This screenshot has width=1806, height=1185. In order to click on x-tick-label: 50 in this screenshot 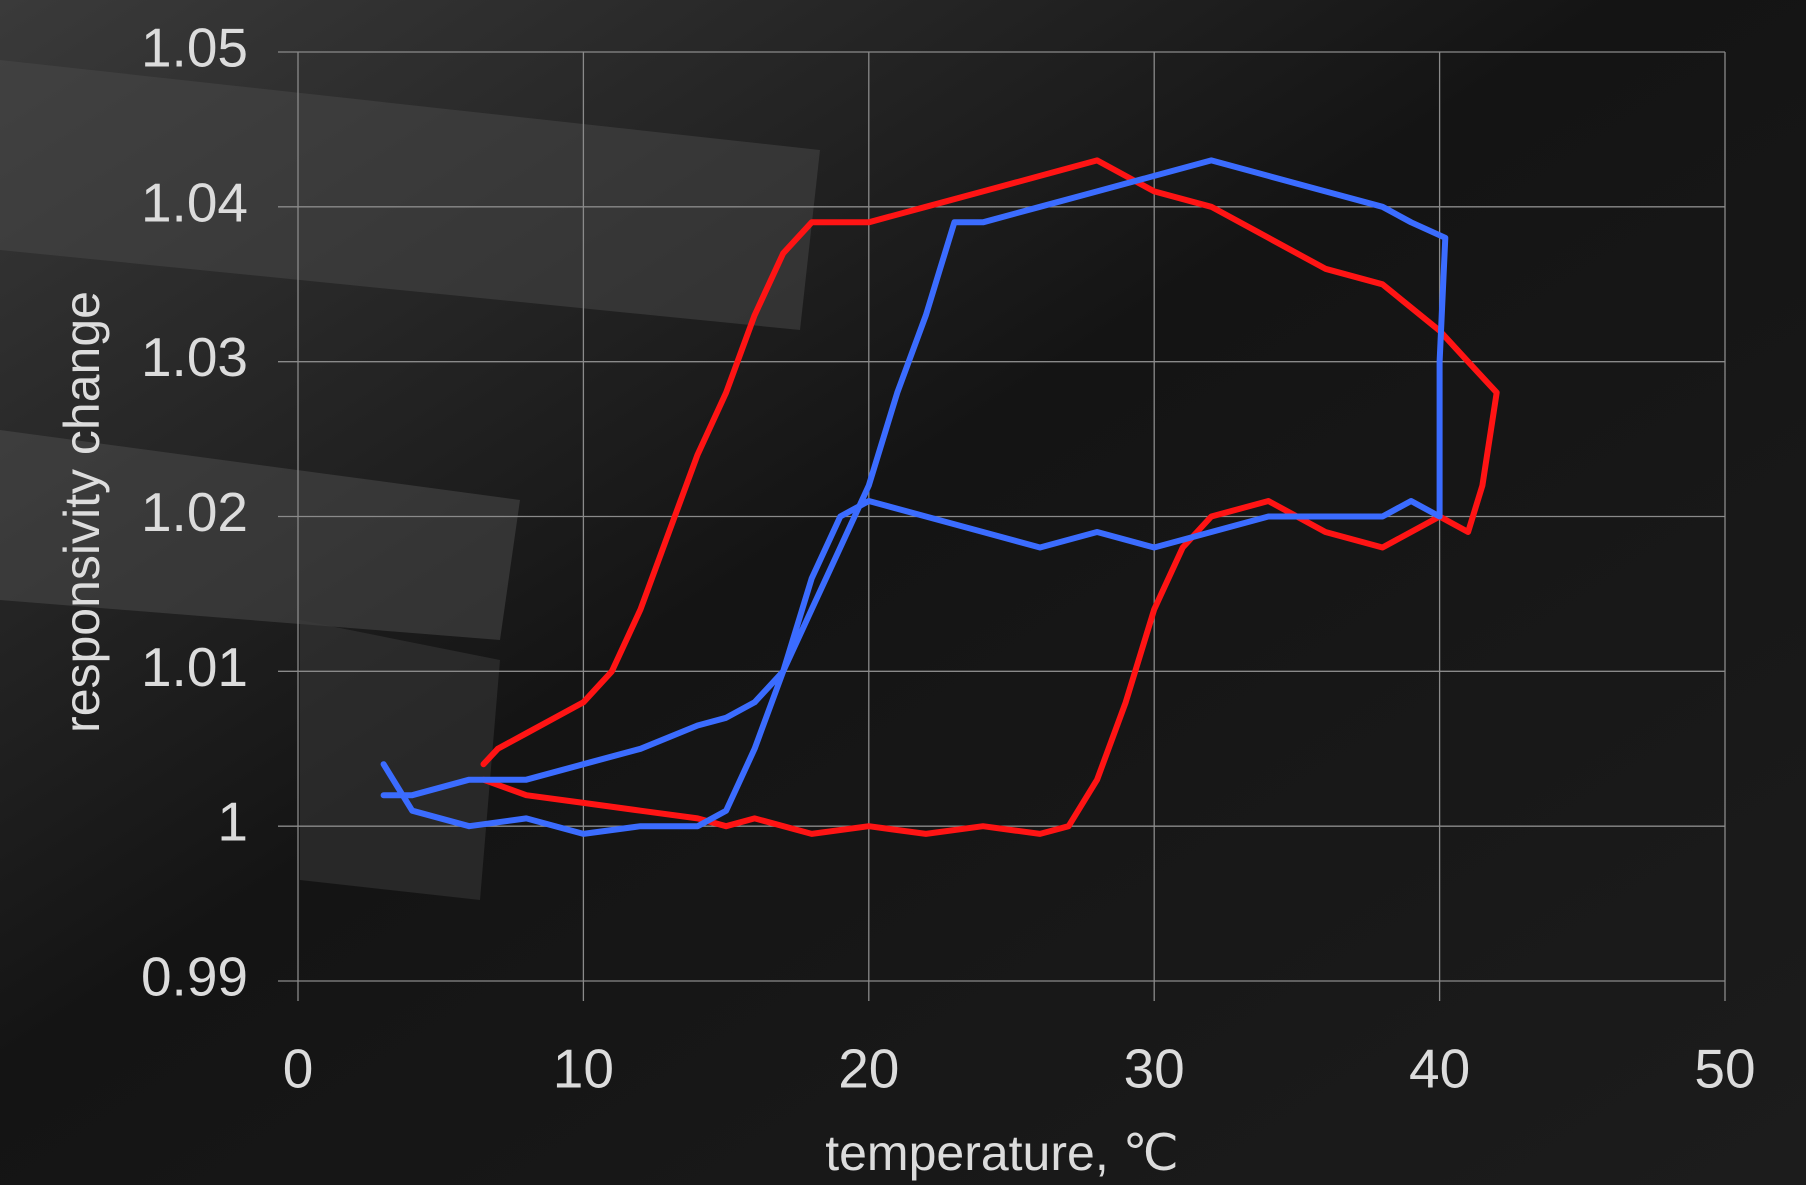, I will do `click(1724, 1069)`.